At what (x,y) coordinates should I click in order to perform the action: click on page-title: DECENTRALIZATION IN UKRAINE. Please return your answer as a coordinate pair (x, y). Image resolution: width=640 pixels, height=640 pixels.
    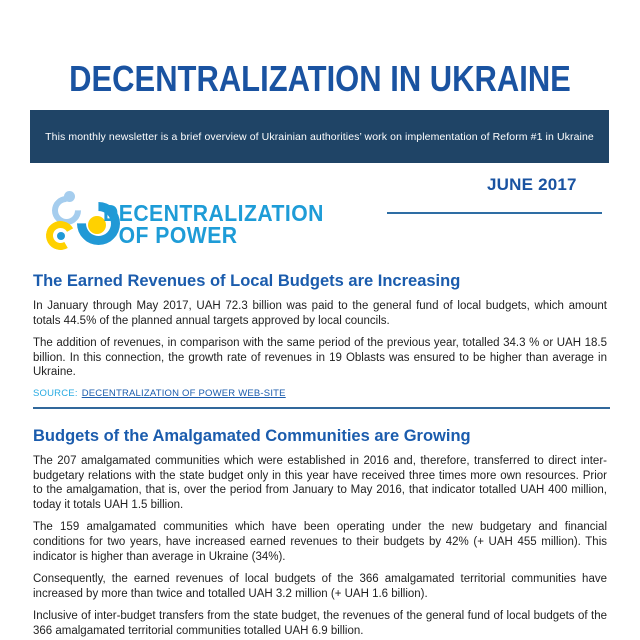
    Looking at the image, I should click on (320, 78).